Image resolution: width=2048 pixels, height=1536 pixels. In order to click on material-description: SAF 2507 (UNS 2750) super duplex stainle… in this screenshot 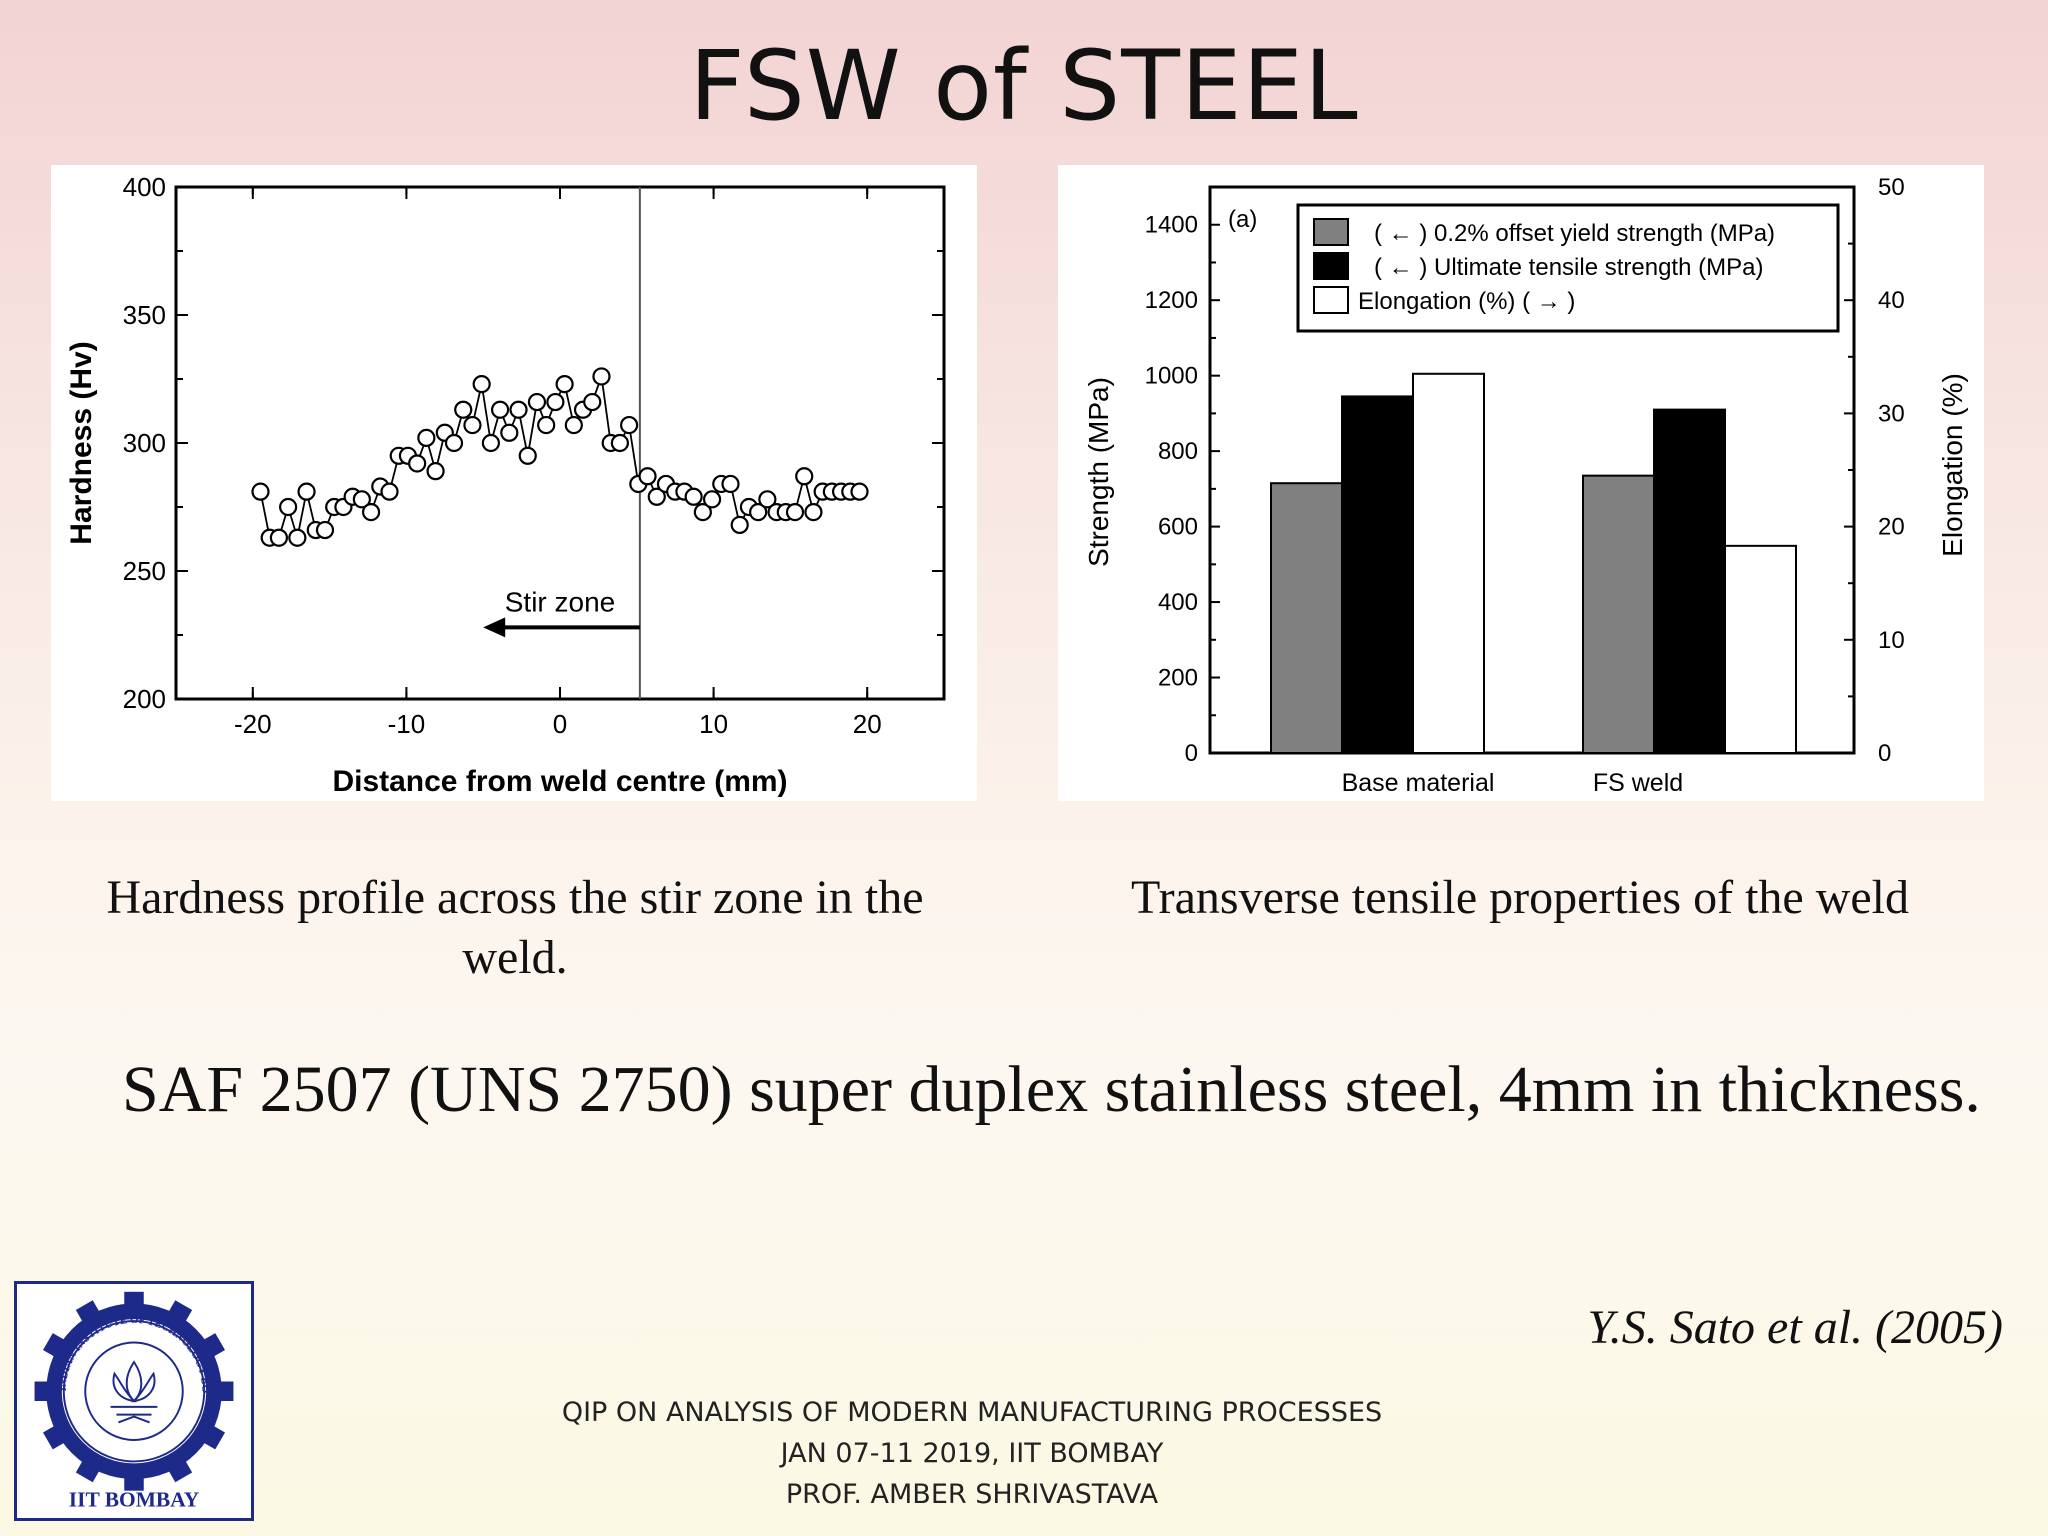, I will do `click(1051, 1089)`.